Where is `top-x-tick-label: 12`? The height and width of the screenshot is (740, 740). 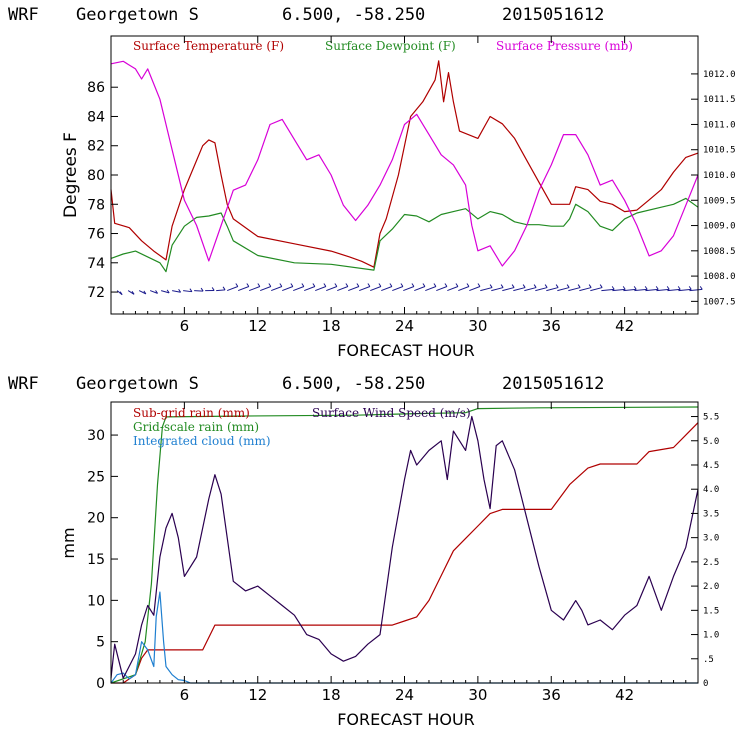 top-x-tick-label: 12 is located at coordinates (257, 326).